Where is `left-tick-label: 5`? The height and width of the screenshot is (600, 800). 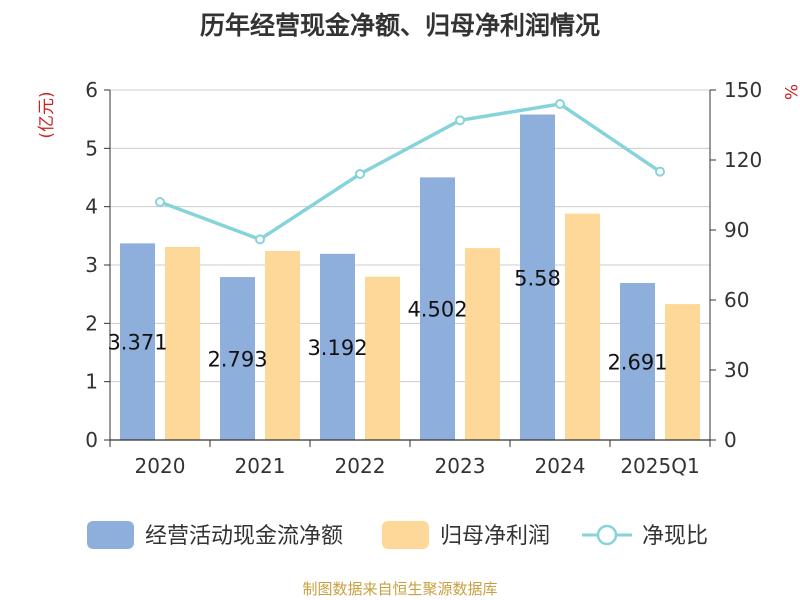
left-tick-label: 5 is located at coordinates (91, 148).